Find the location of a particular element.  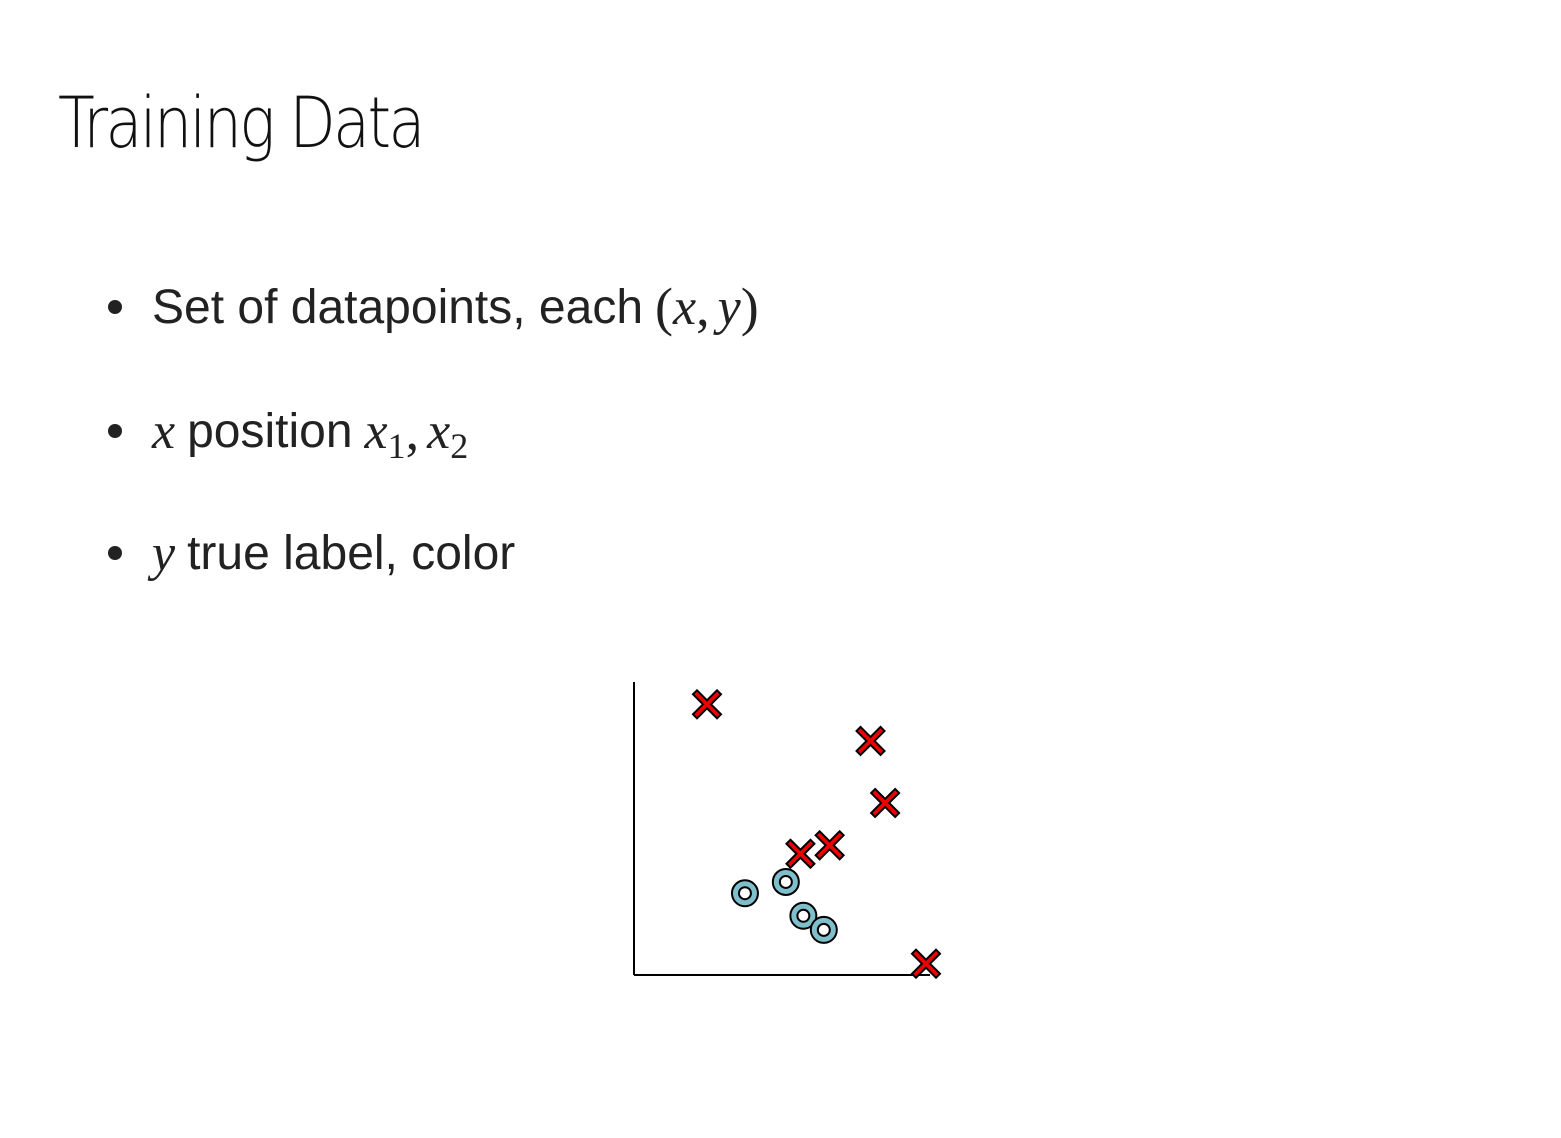

slide-title: Training Data is located at coordinates (241, 123).